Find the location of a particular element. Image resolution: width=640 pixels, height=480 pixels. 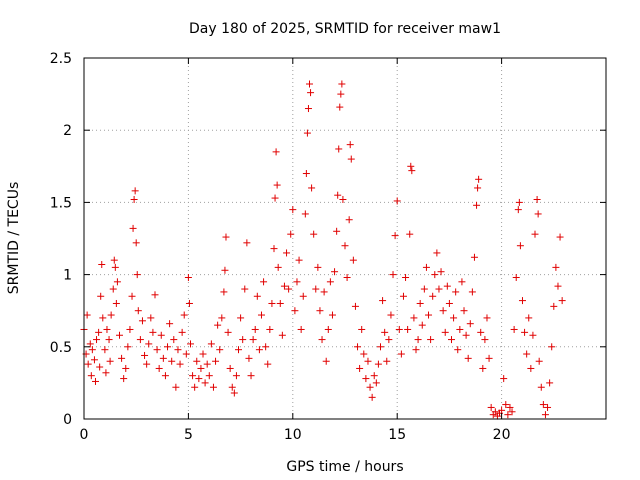

y-tick-label: 1.5 is located at coordinates (61, 203).